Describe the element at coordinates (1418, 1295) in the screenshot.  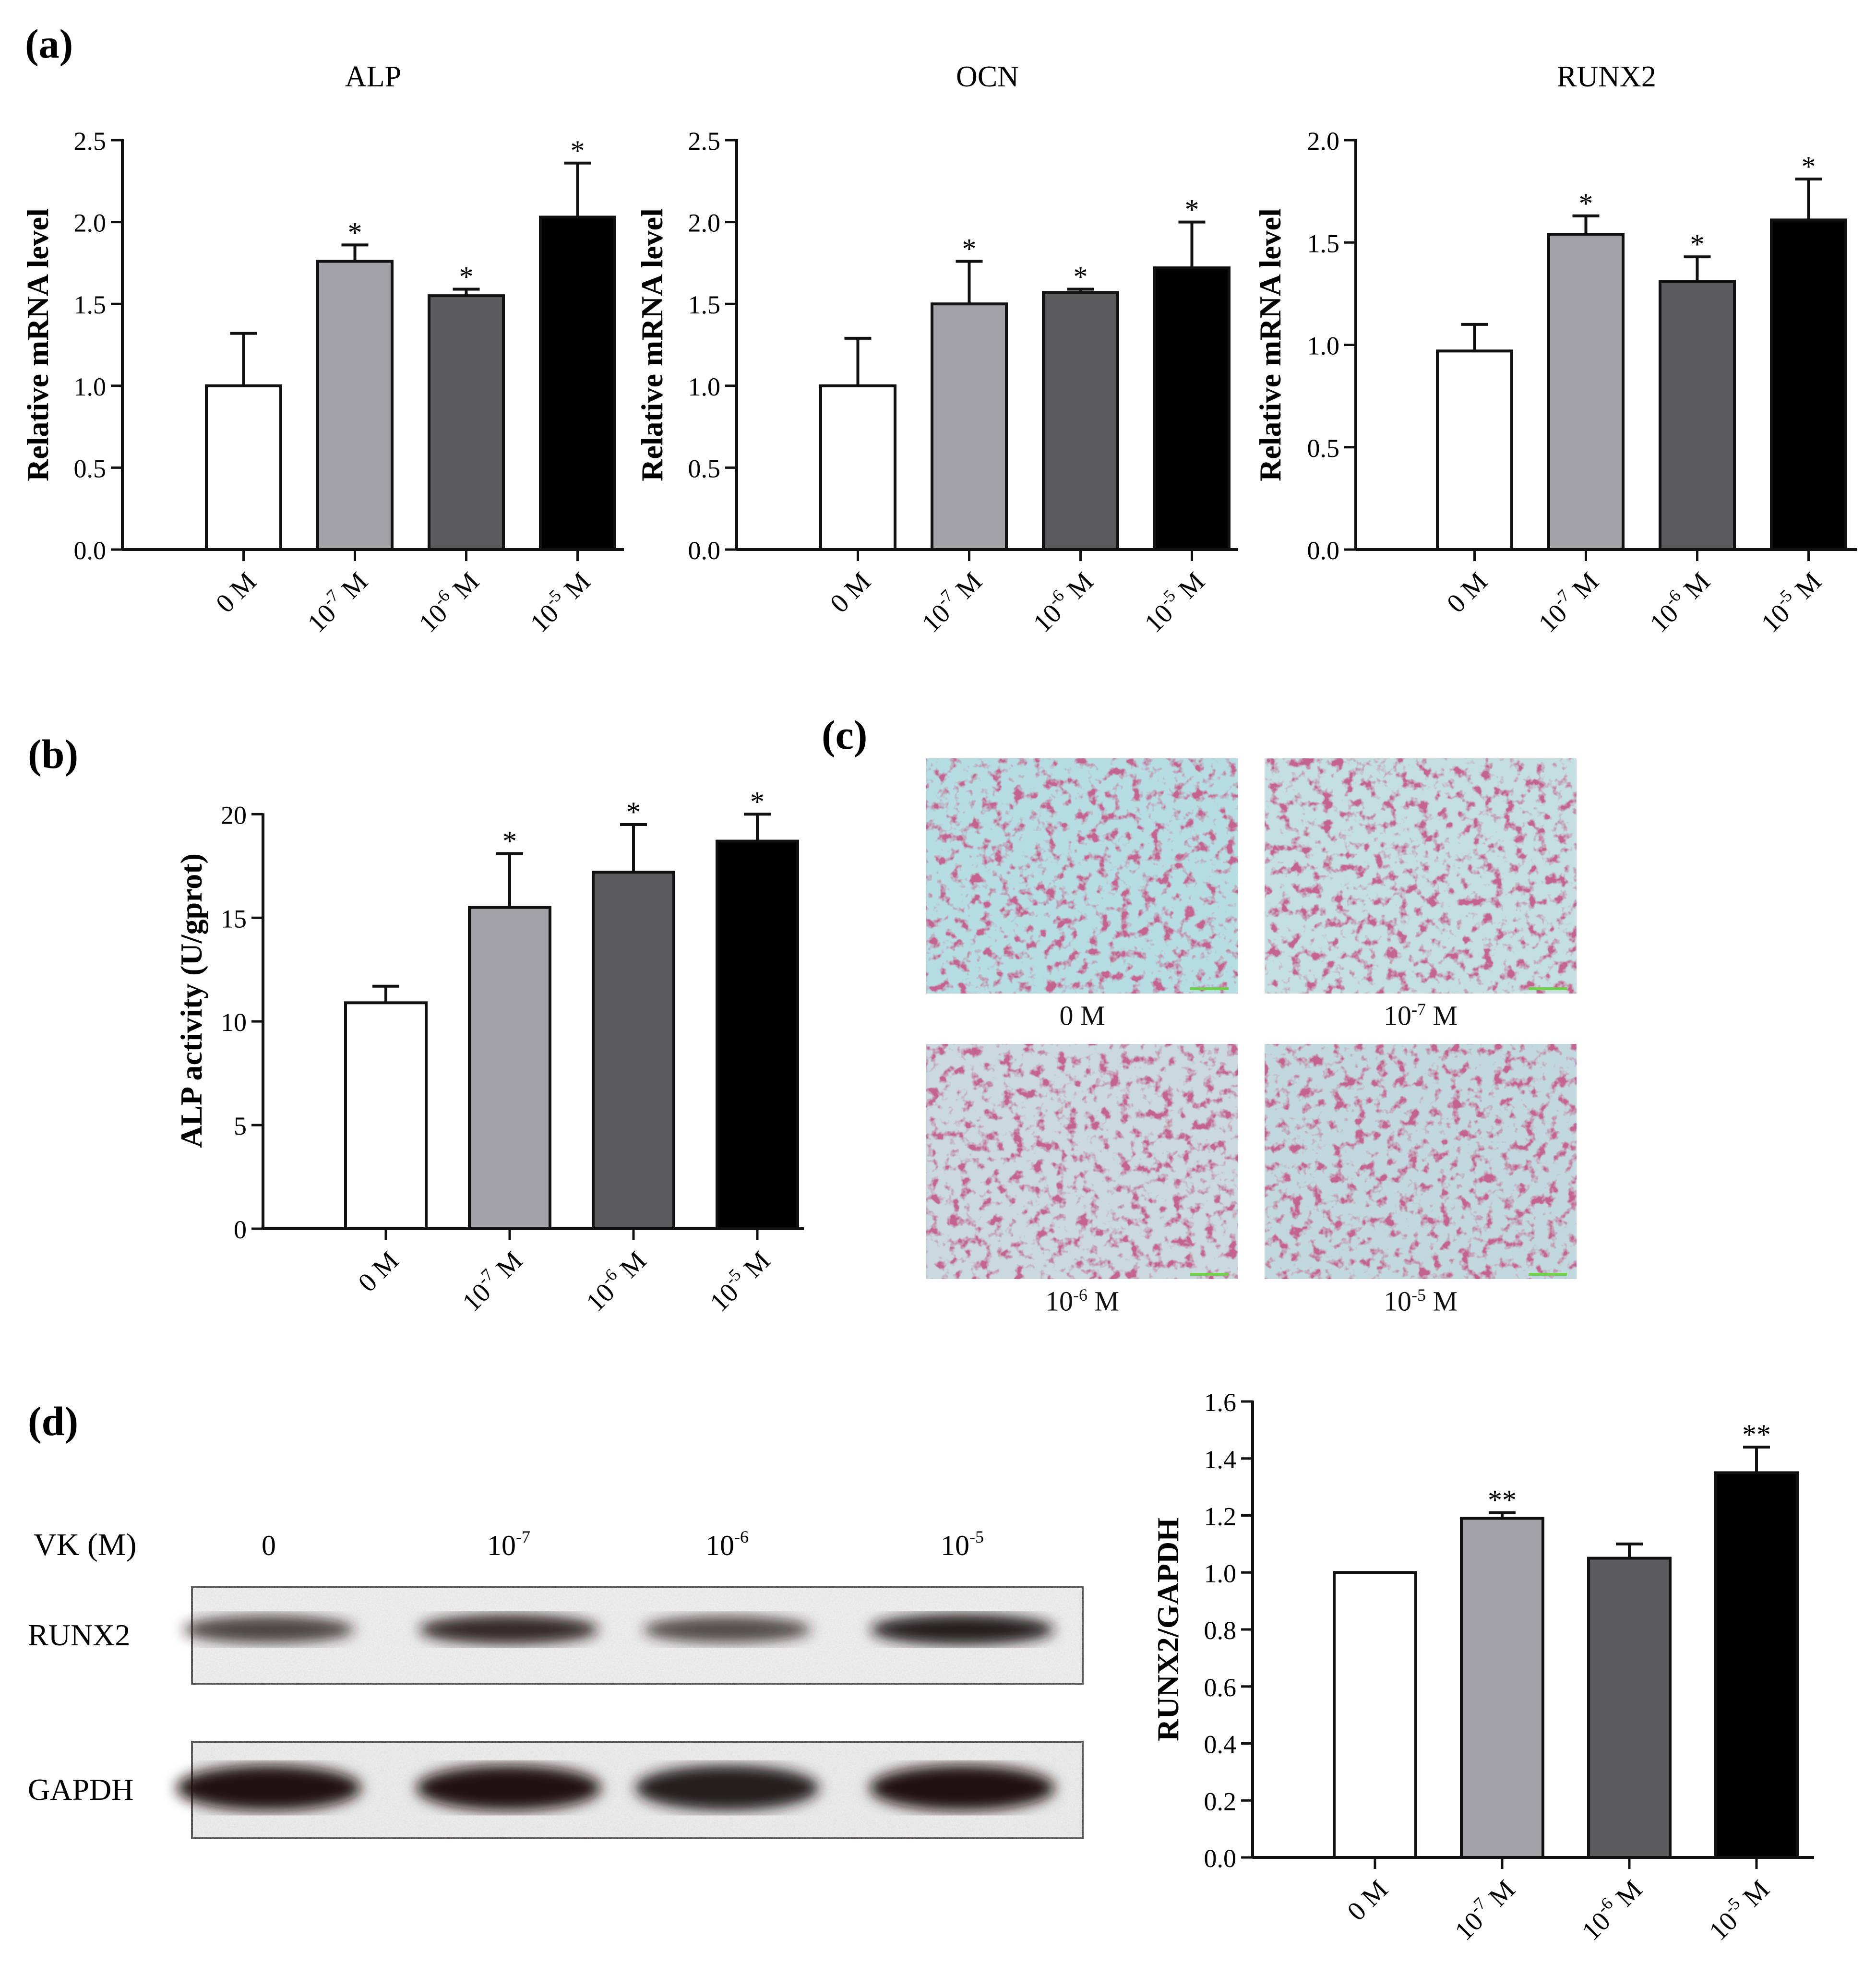
I see `micrograph-label-exp: -5` at that location.